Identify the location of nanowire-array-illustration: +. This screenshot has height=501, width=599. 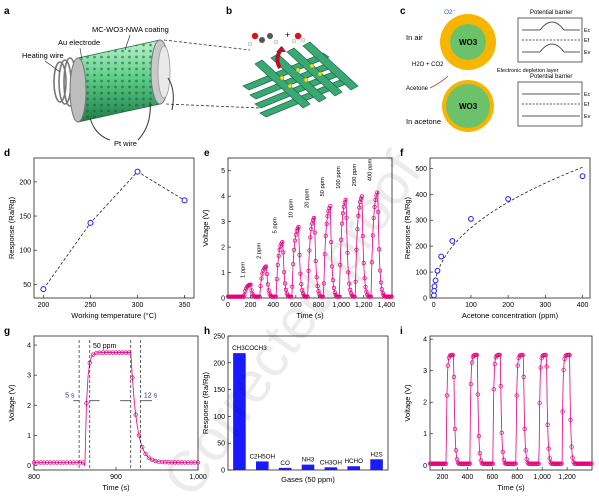
(300, 74).